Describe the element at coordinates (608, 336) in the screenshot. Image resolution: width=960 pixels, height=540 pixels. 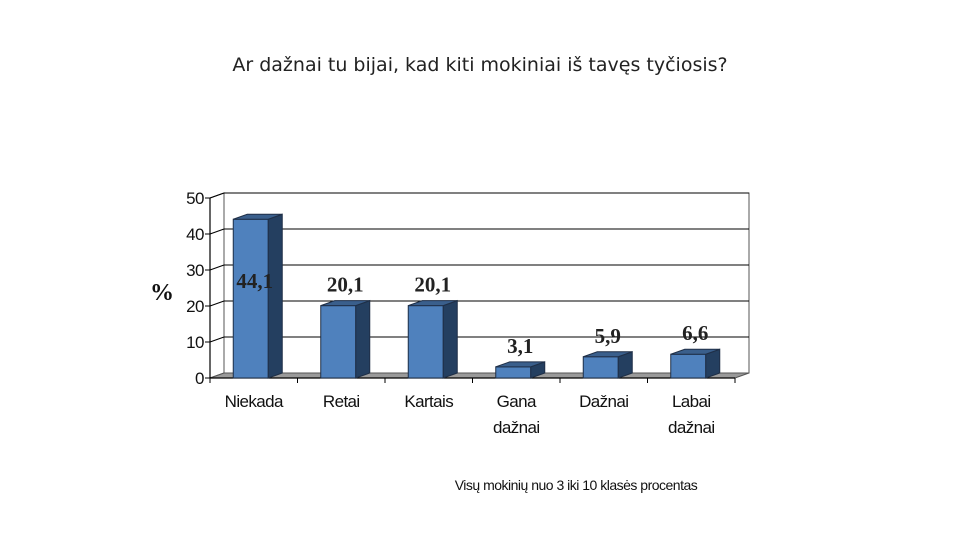
I see `data-label: 5,9` at that location.